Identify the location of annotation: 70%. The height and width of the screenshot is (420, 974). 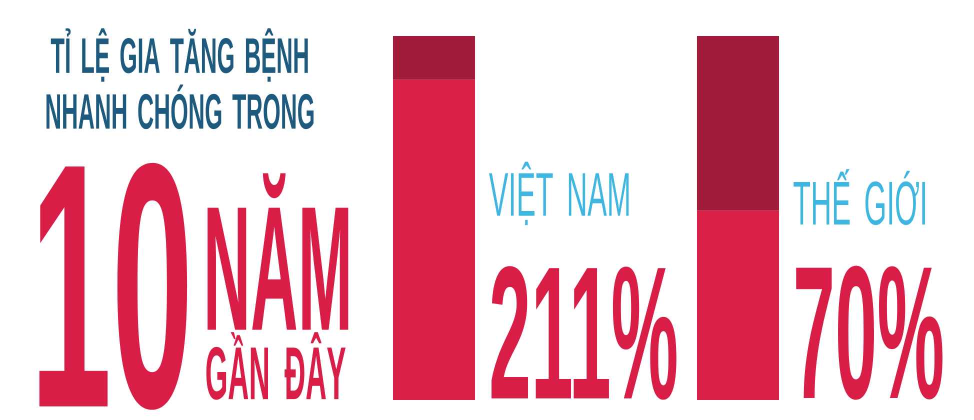
(869, 333).